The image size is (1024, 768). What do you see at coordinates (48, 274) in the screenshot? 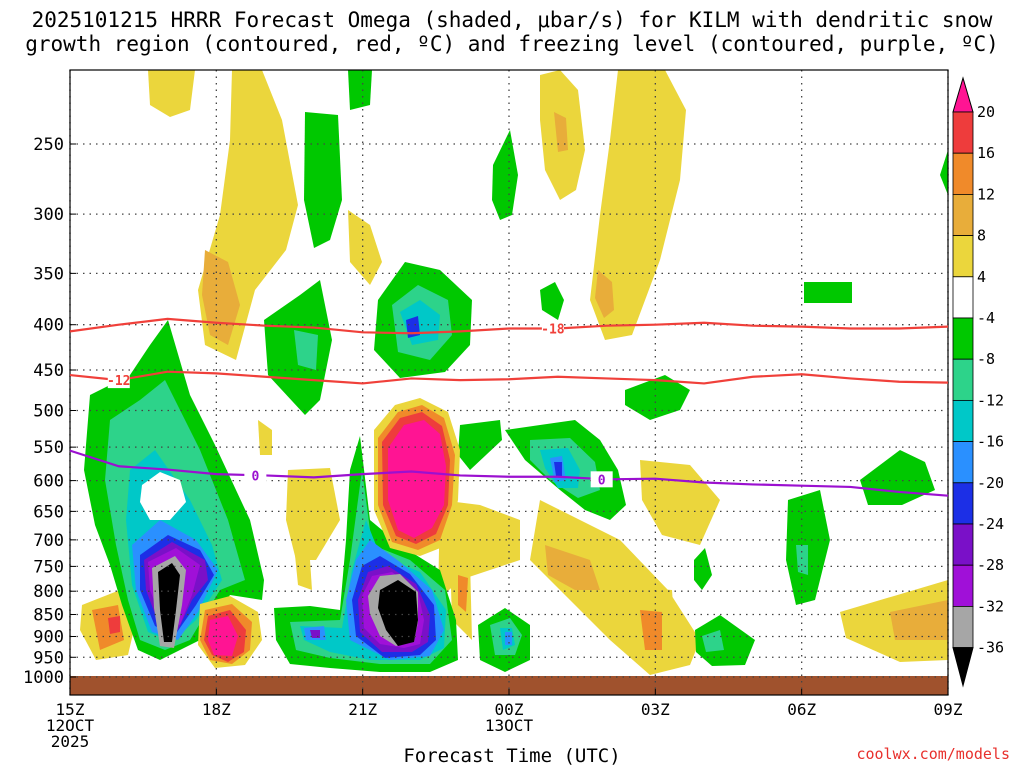
I see `y-tick-label: 350` at bounding box center [48, 274].